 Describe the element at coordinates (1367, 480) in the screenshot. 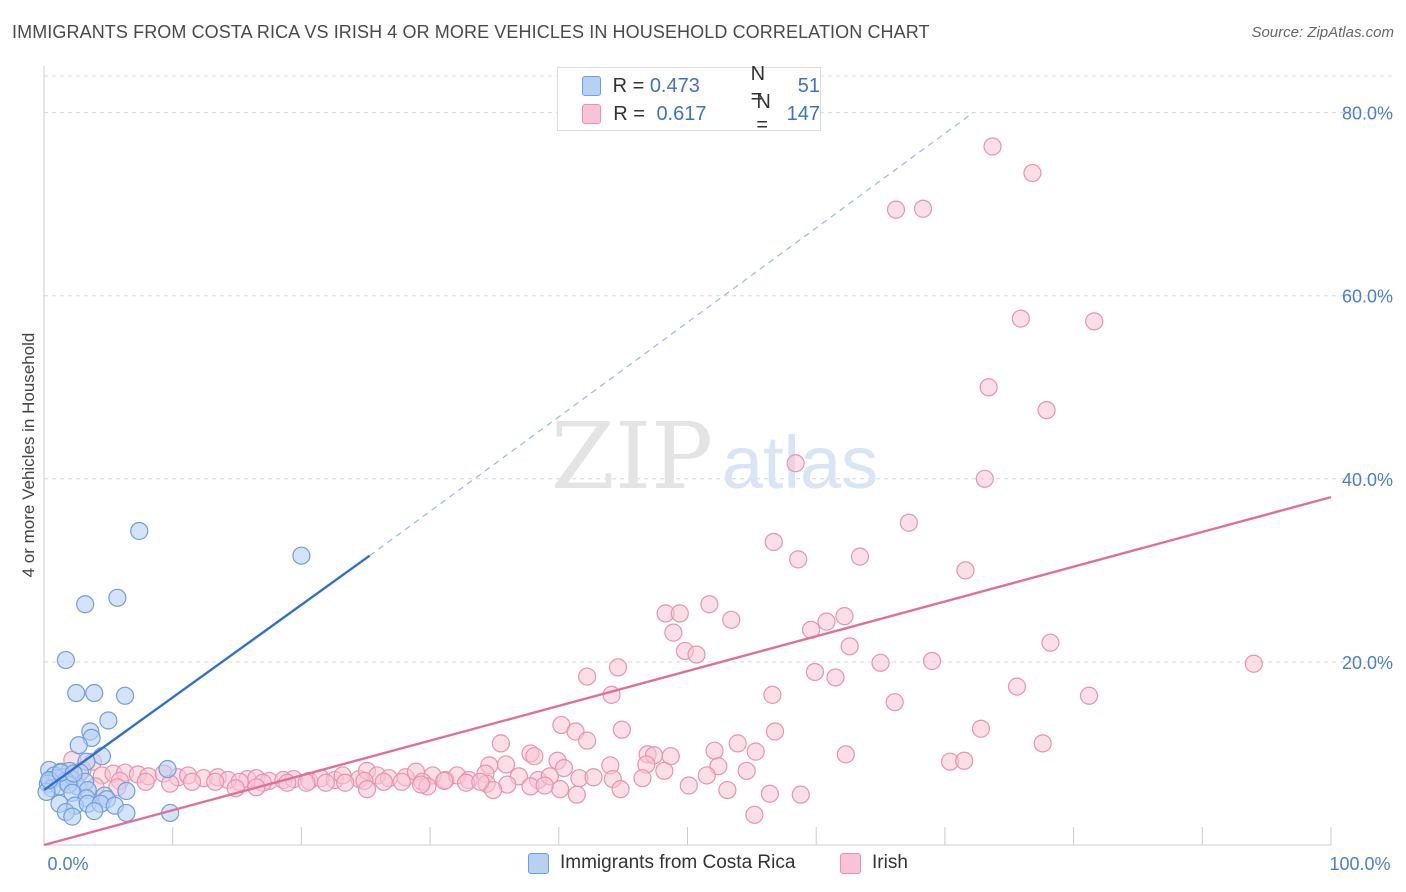

I see `y-tick-label: 40.0%` at that location.